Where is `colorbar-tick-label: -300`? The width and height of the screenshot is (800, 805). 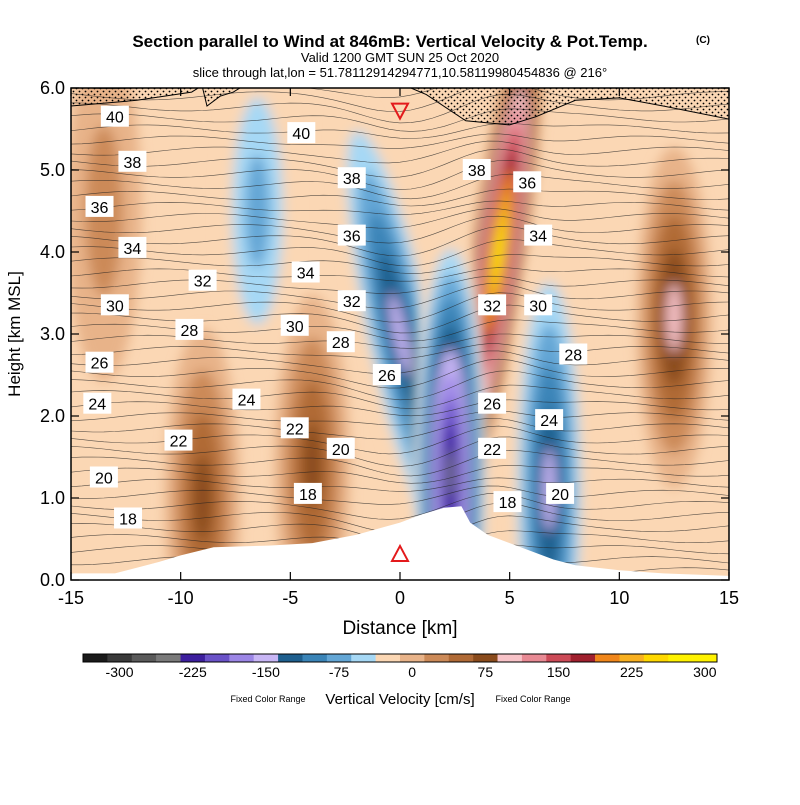 colorbar-tick-label: -300 is located at coordinates (120, 672).